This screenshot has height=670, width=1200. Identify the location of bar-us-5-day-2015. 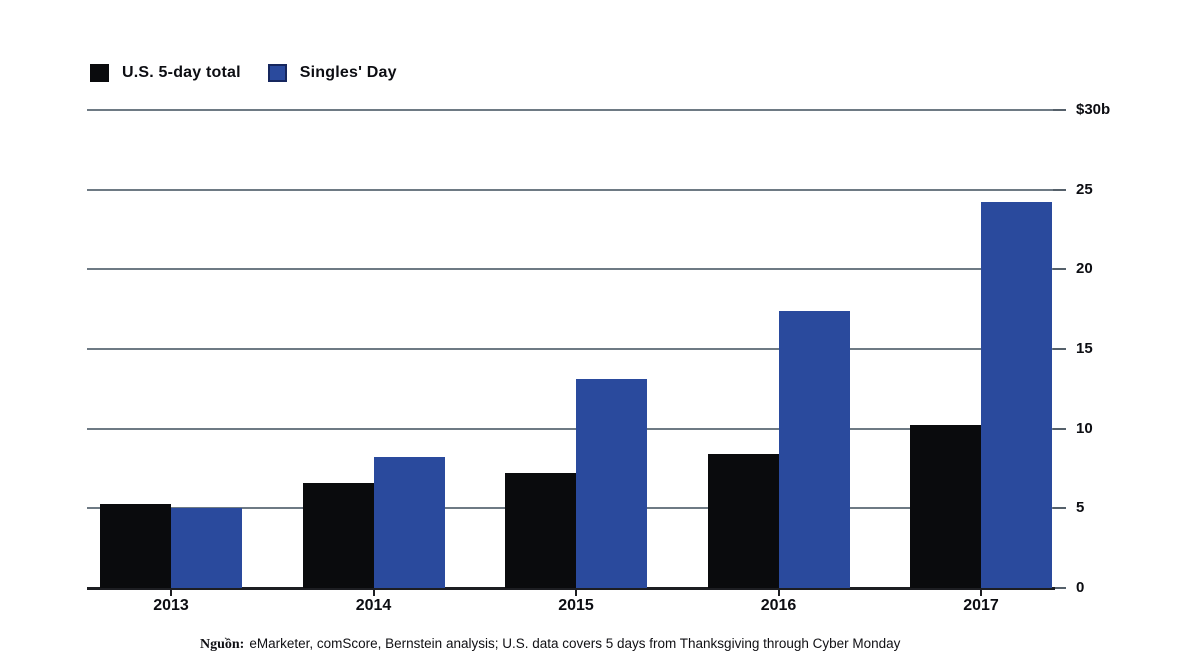
(540, 530).